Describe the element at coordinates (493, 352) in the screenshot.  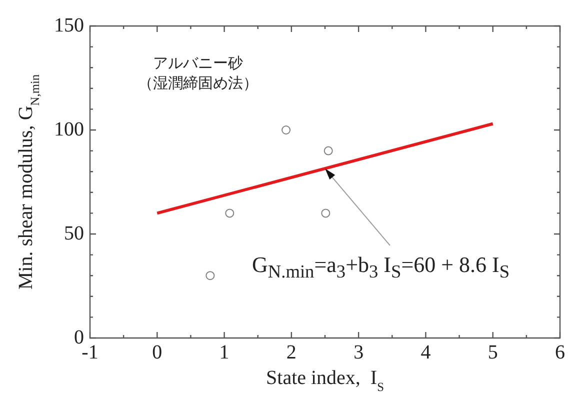
I see `x-tick-label: 5` at that location.